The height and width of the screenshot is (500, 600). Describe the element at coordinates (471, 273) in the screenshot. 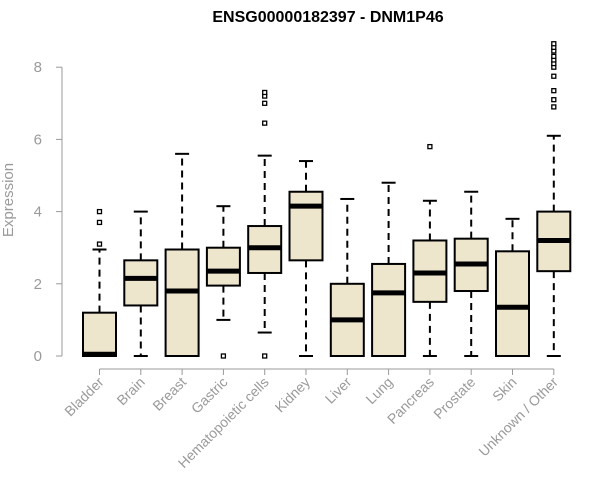

I see `box-prostate` at that location.